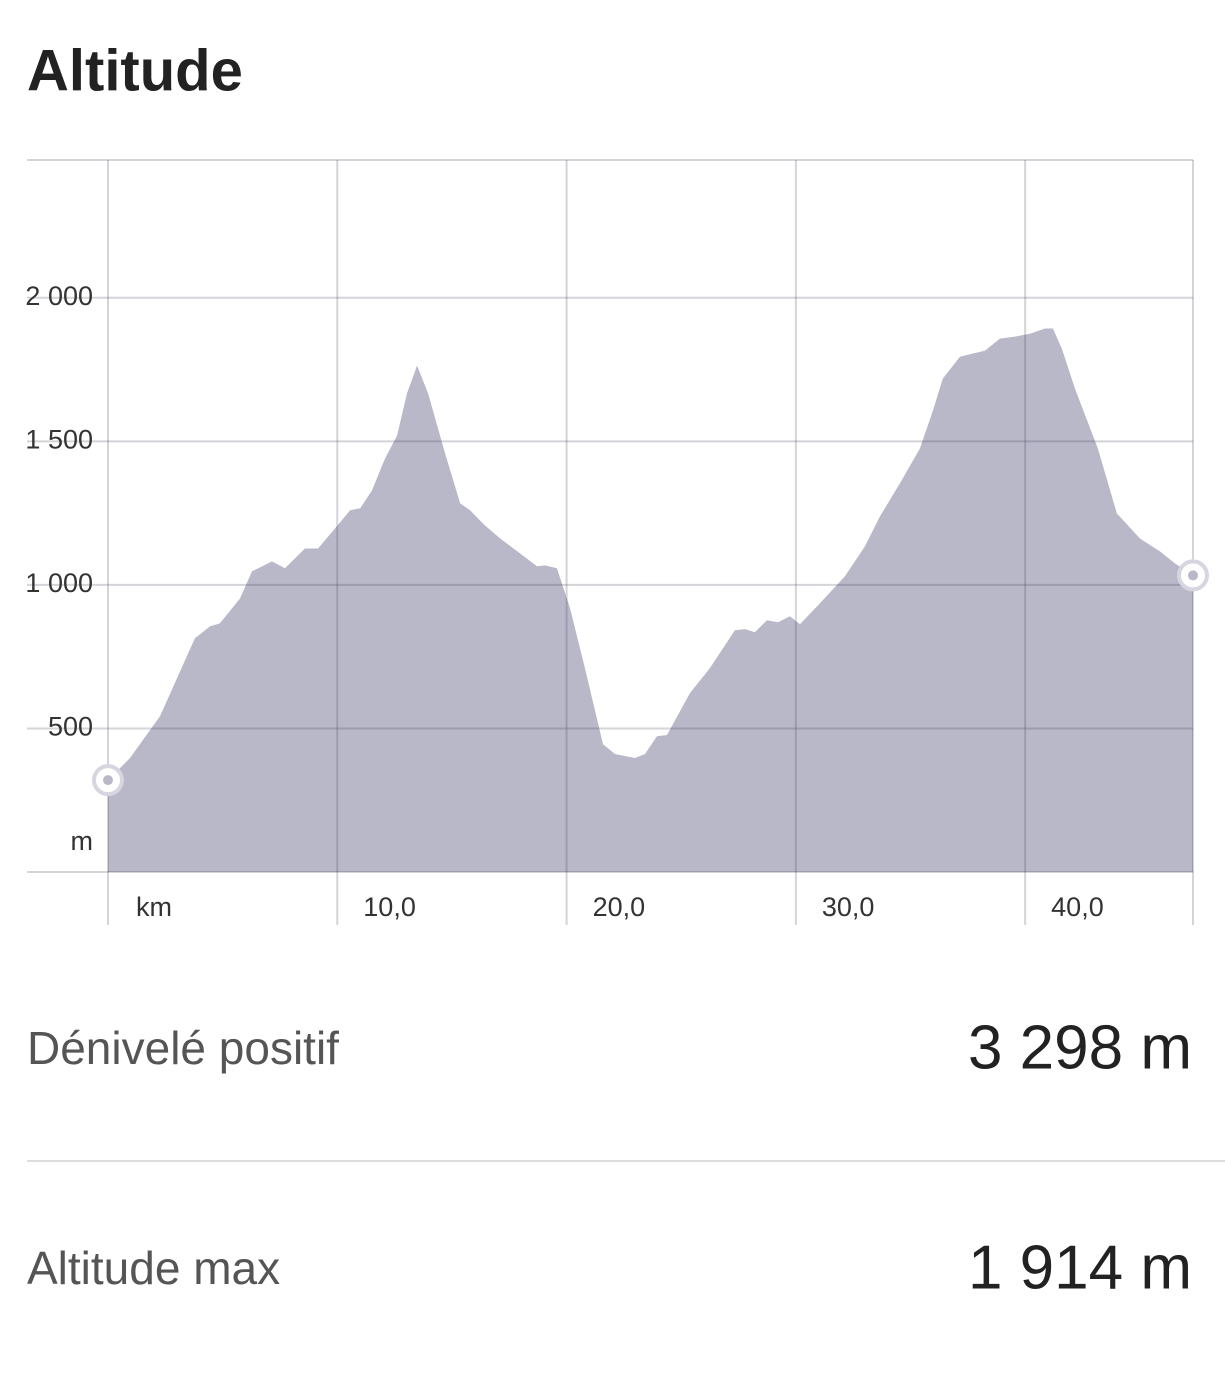  I want to click on y-tick-label: 500, so click(70, 727).